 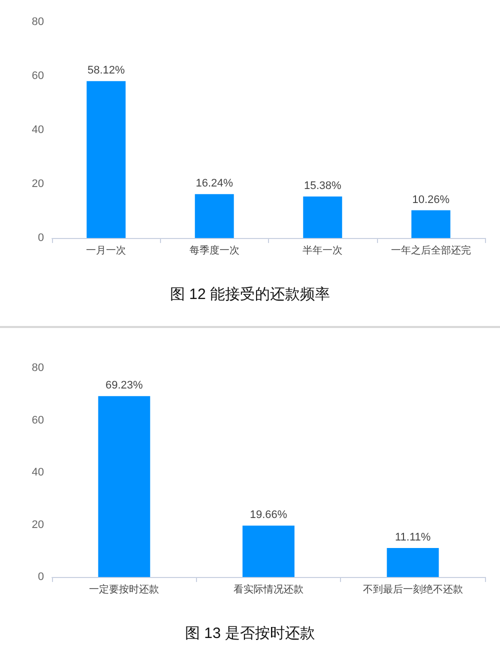 What do you see at coordinates (124, 590) in the screenshot?
I see `x-tick-label: 一定要按时还款` at bounding box center [124, 590].